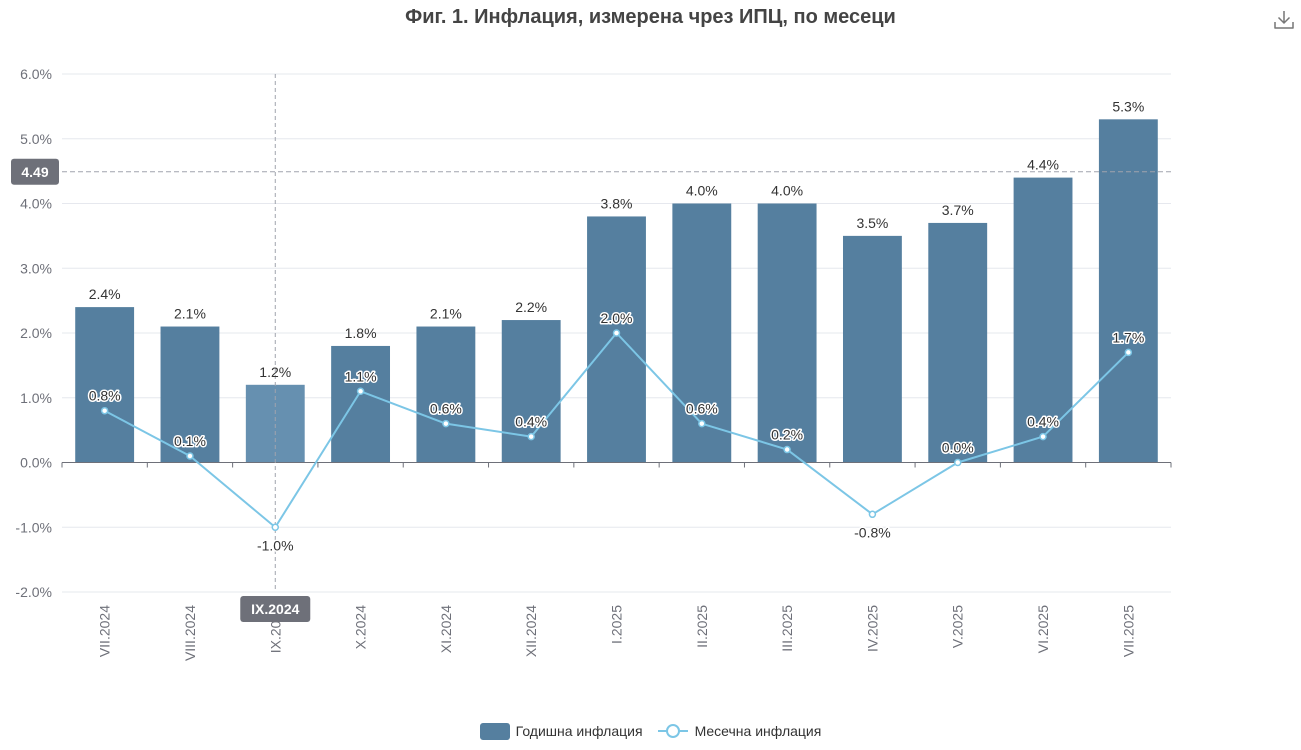 This screenshot has width=1301, height=750. Describe the element at coordinates (1043, 629) in the screenshot. I see `x-tick-label: VI.2025` at that location.